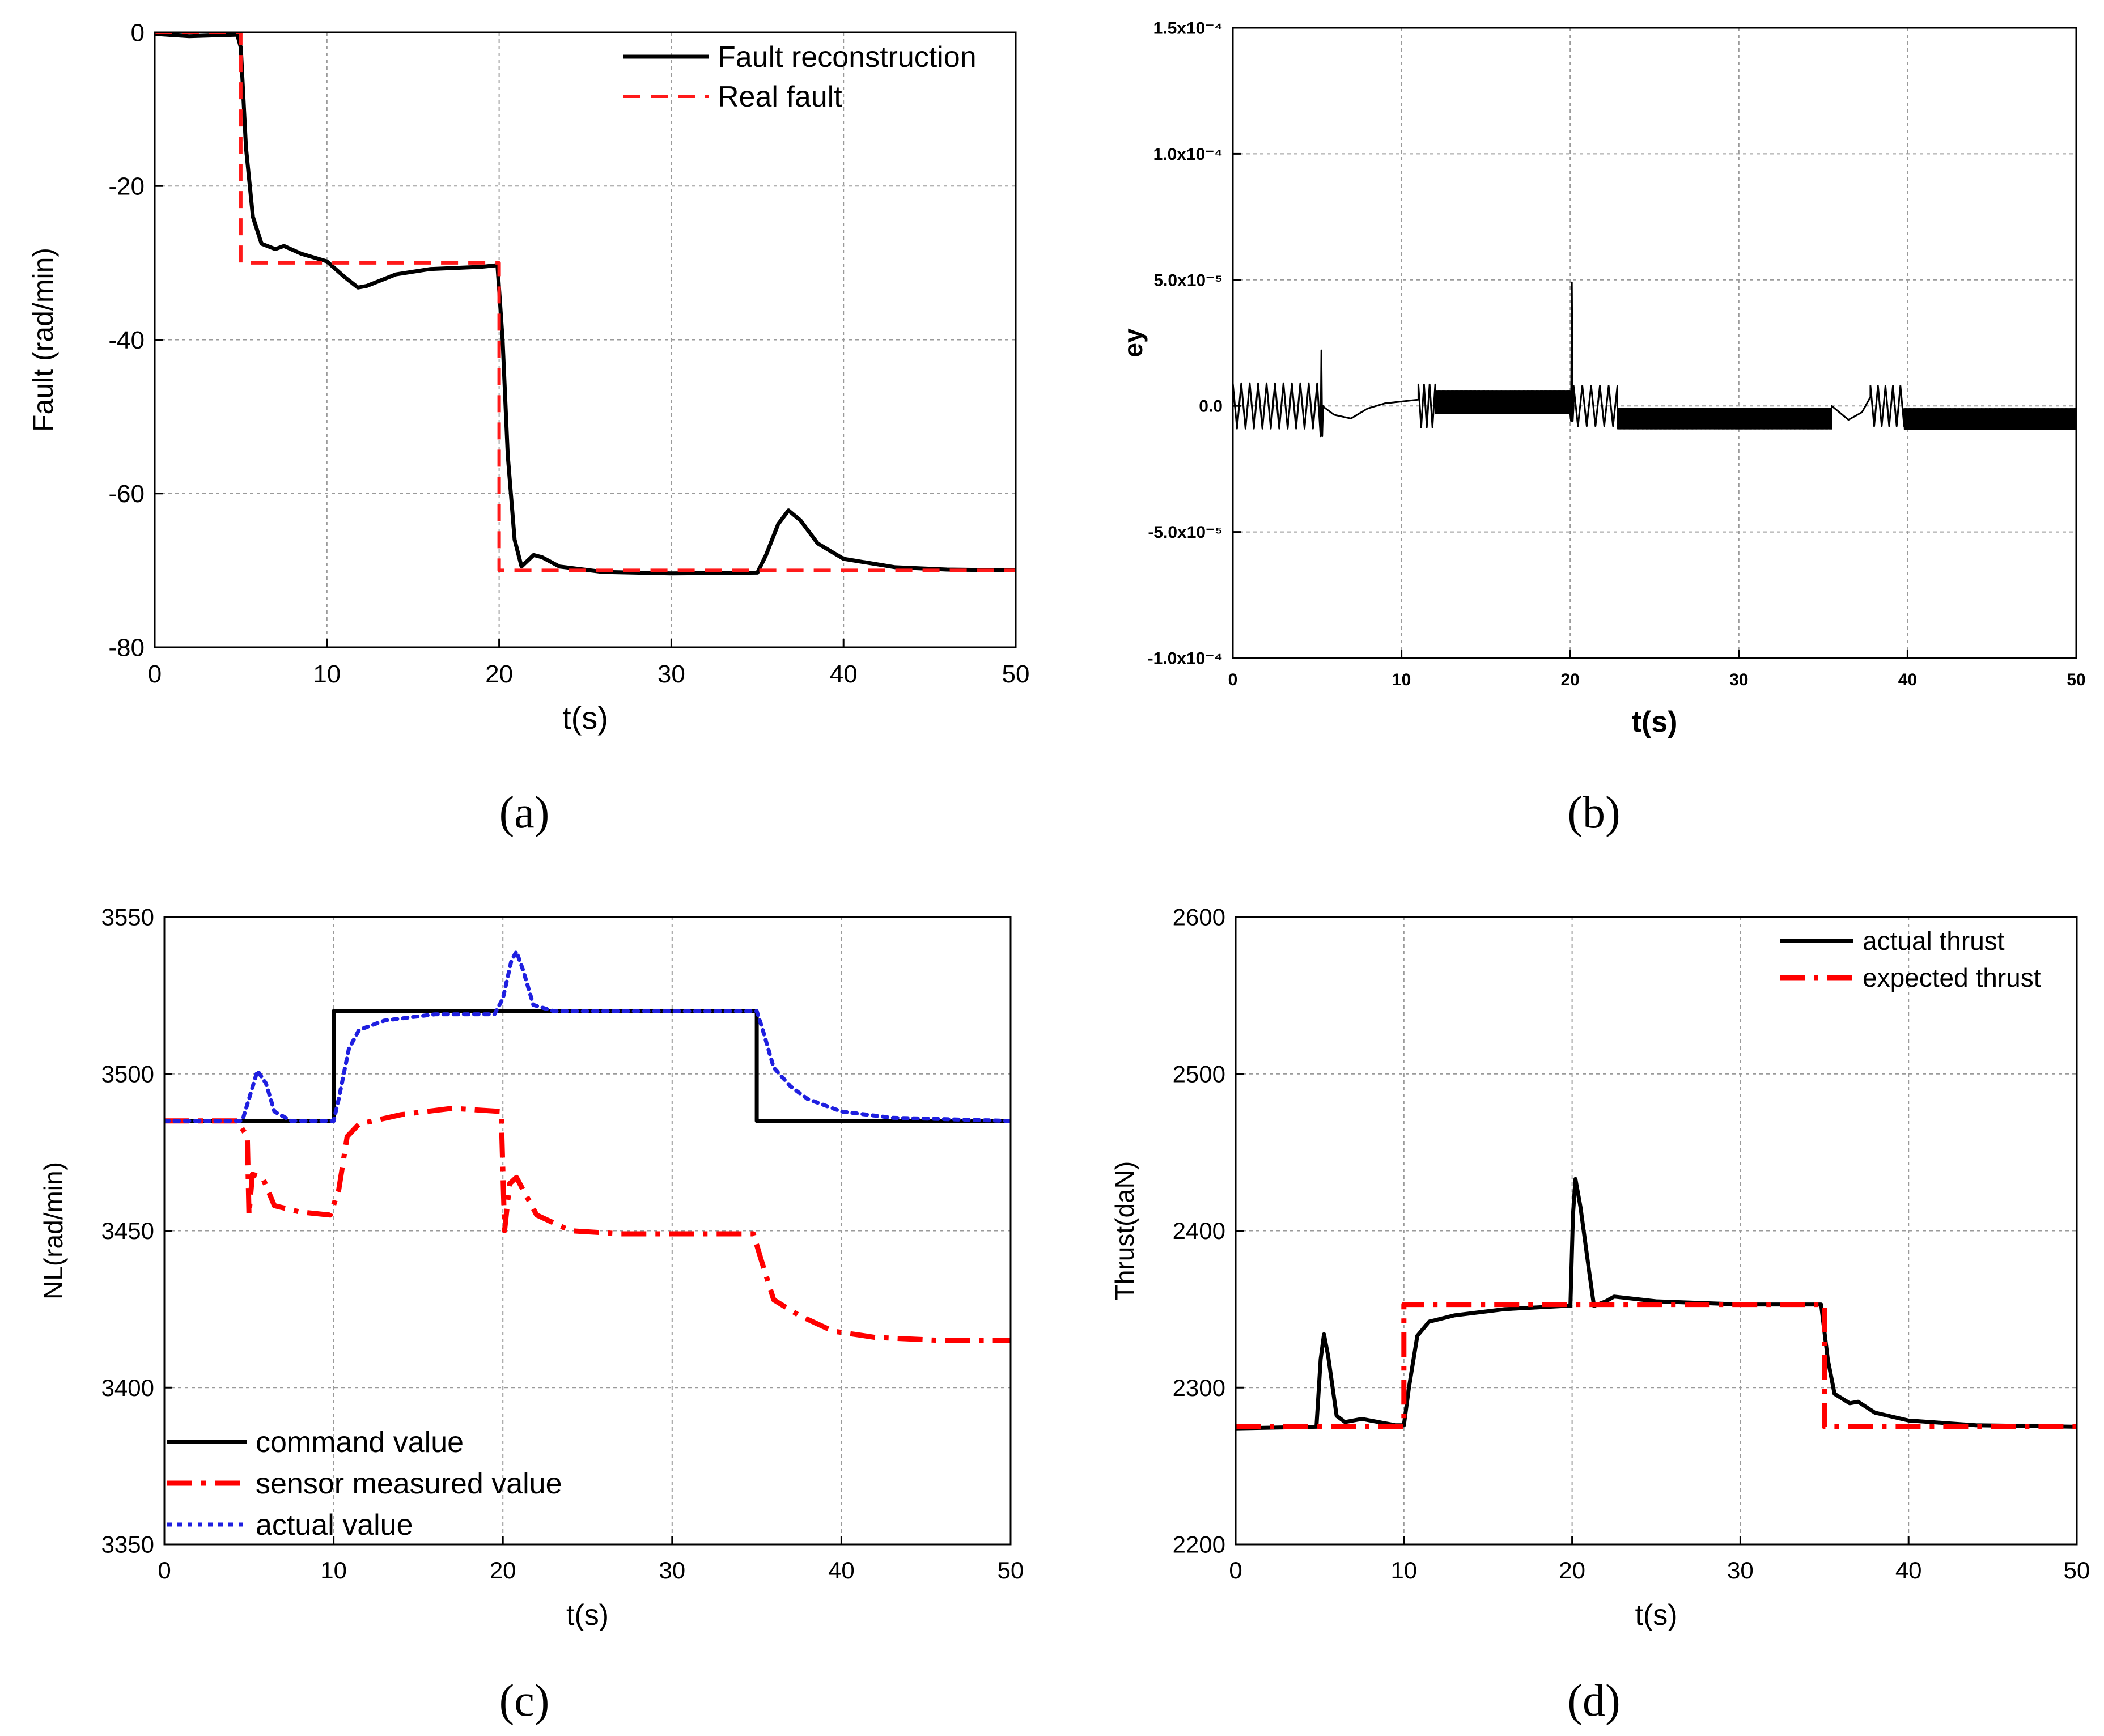 This screenshot has height=1736, width=2104. Describe the element at coordinates (587, 1224) in the screenshot. I see `series-sensor-measured-value` at that location.